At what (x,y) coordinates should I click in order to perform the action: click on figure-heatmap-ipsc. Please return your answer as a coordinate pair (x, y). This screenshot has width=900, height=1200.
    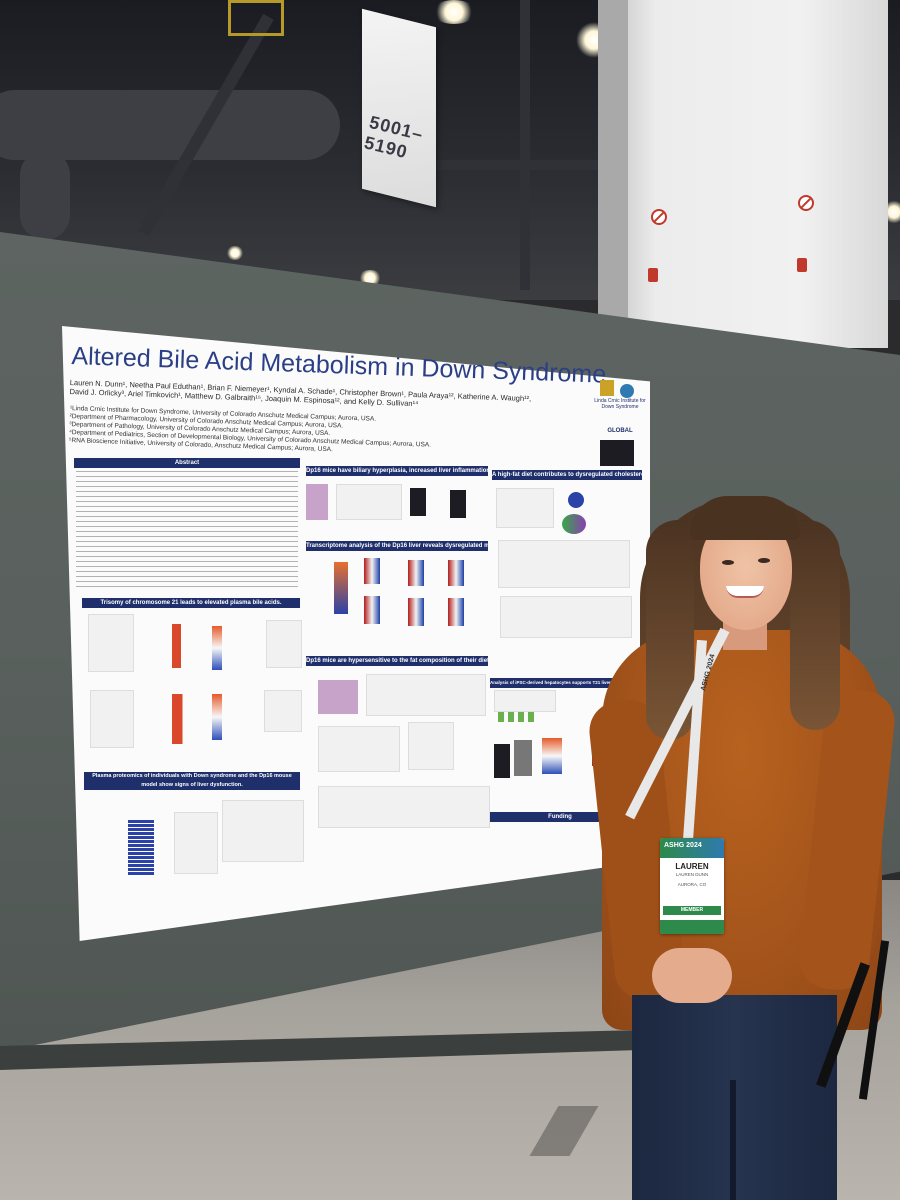
    Looking at the image, I should click on (552, 756).